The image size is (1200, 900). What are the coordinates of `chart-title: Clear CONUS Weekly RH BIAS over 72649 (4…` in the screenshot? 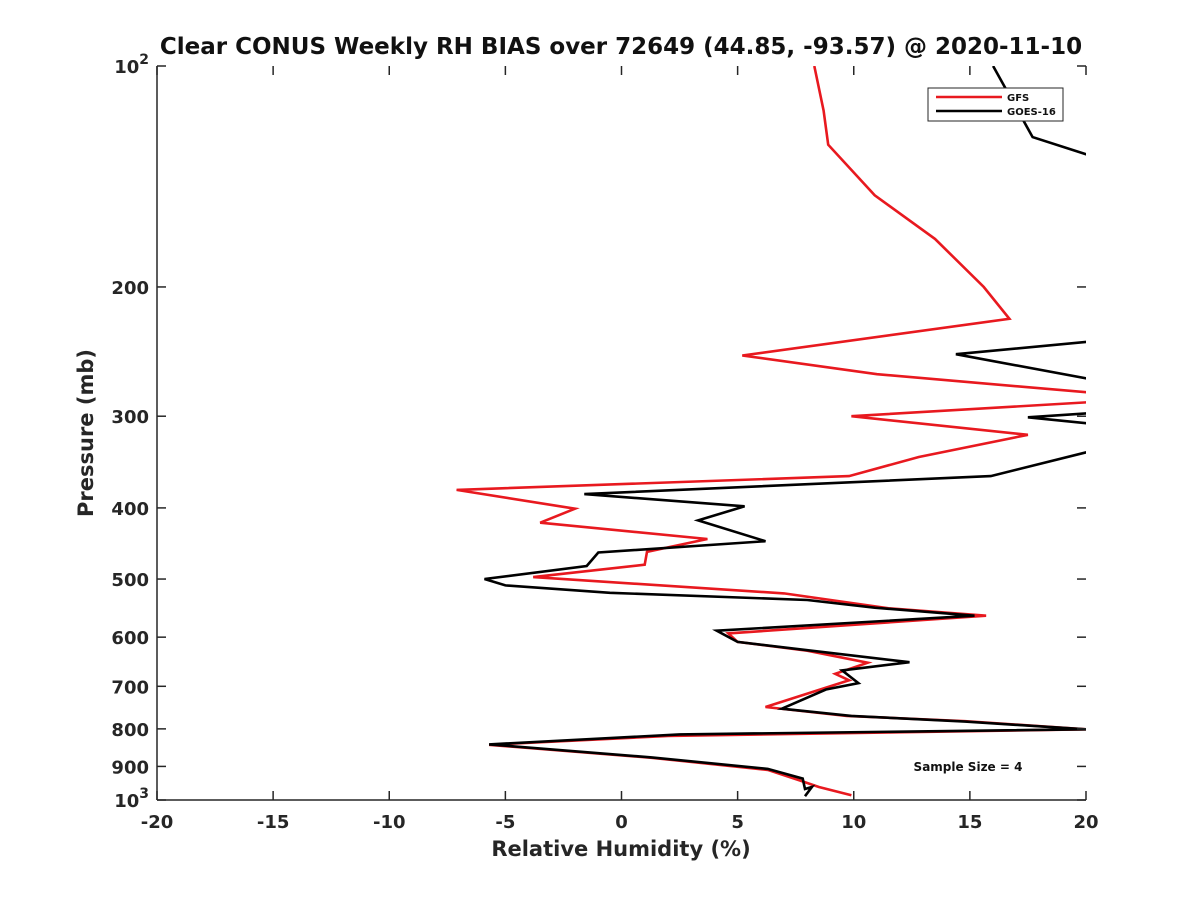 It's located at (621, 47).